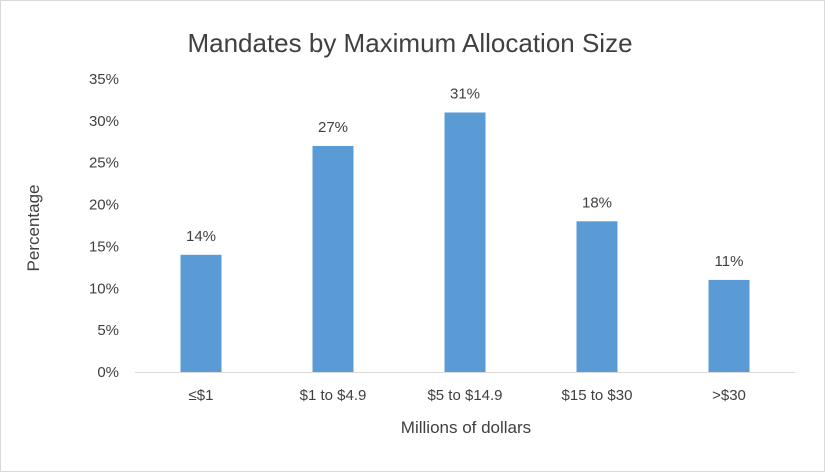  What do you see at coordinates (201, 395) in the screenshot?
I see `x-tick-label: ≤$1` at bounding box center [201, 395].